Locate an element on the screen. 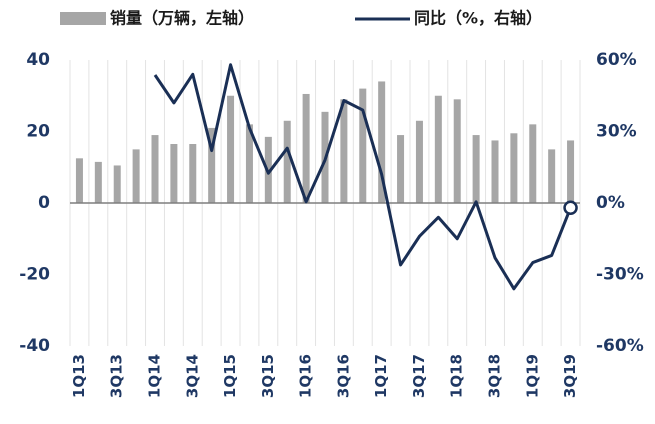 The height and width of the screenshot is (424, 655). x-tick-label: 3Q13 is located at coordinates (117, 376).